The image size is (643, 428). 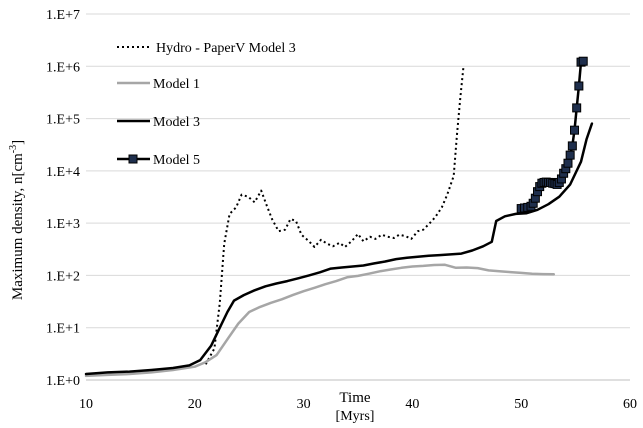 I want to click on x-tick-label-4: 50, so click(x=521, y=404).